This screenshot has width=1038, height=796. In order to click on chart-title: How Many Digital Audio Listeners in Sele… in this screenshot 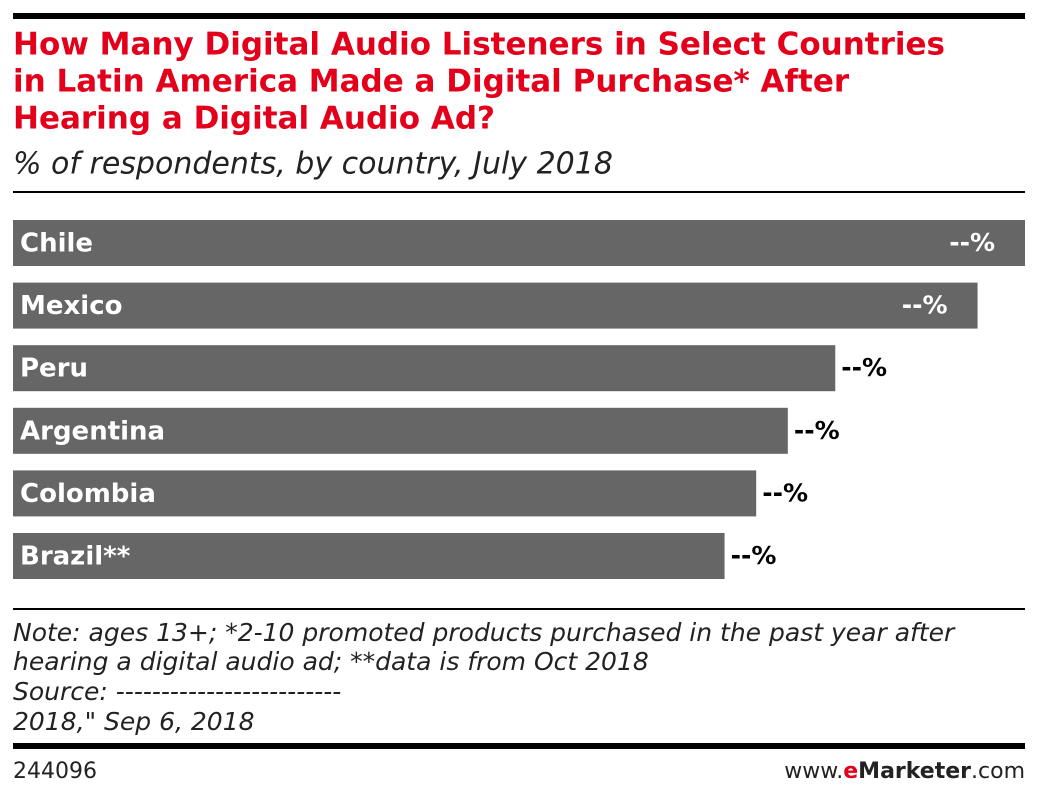, I will do `click(479, 45)`.